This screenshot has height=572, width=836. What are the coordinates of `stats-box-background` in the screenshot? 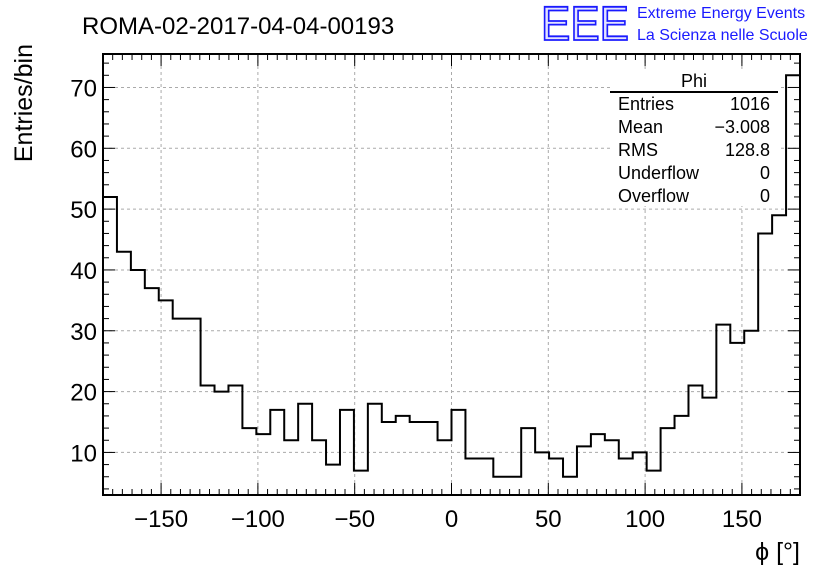 It's located at (694, 139).